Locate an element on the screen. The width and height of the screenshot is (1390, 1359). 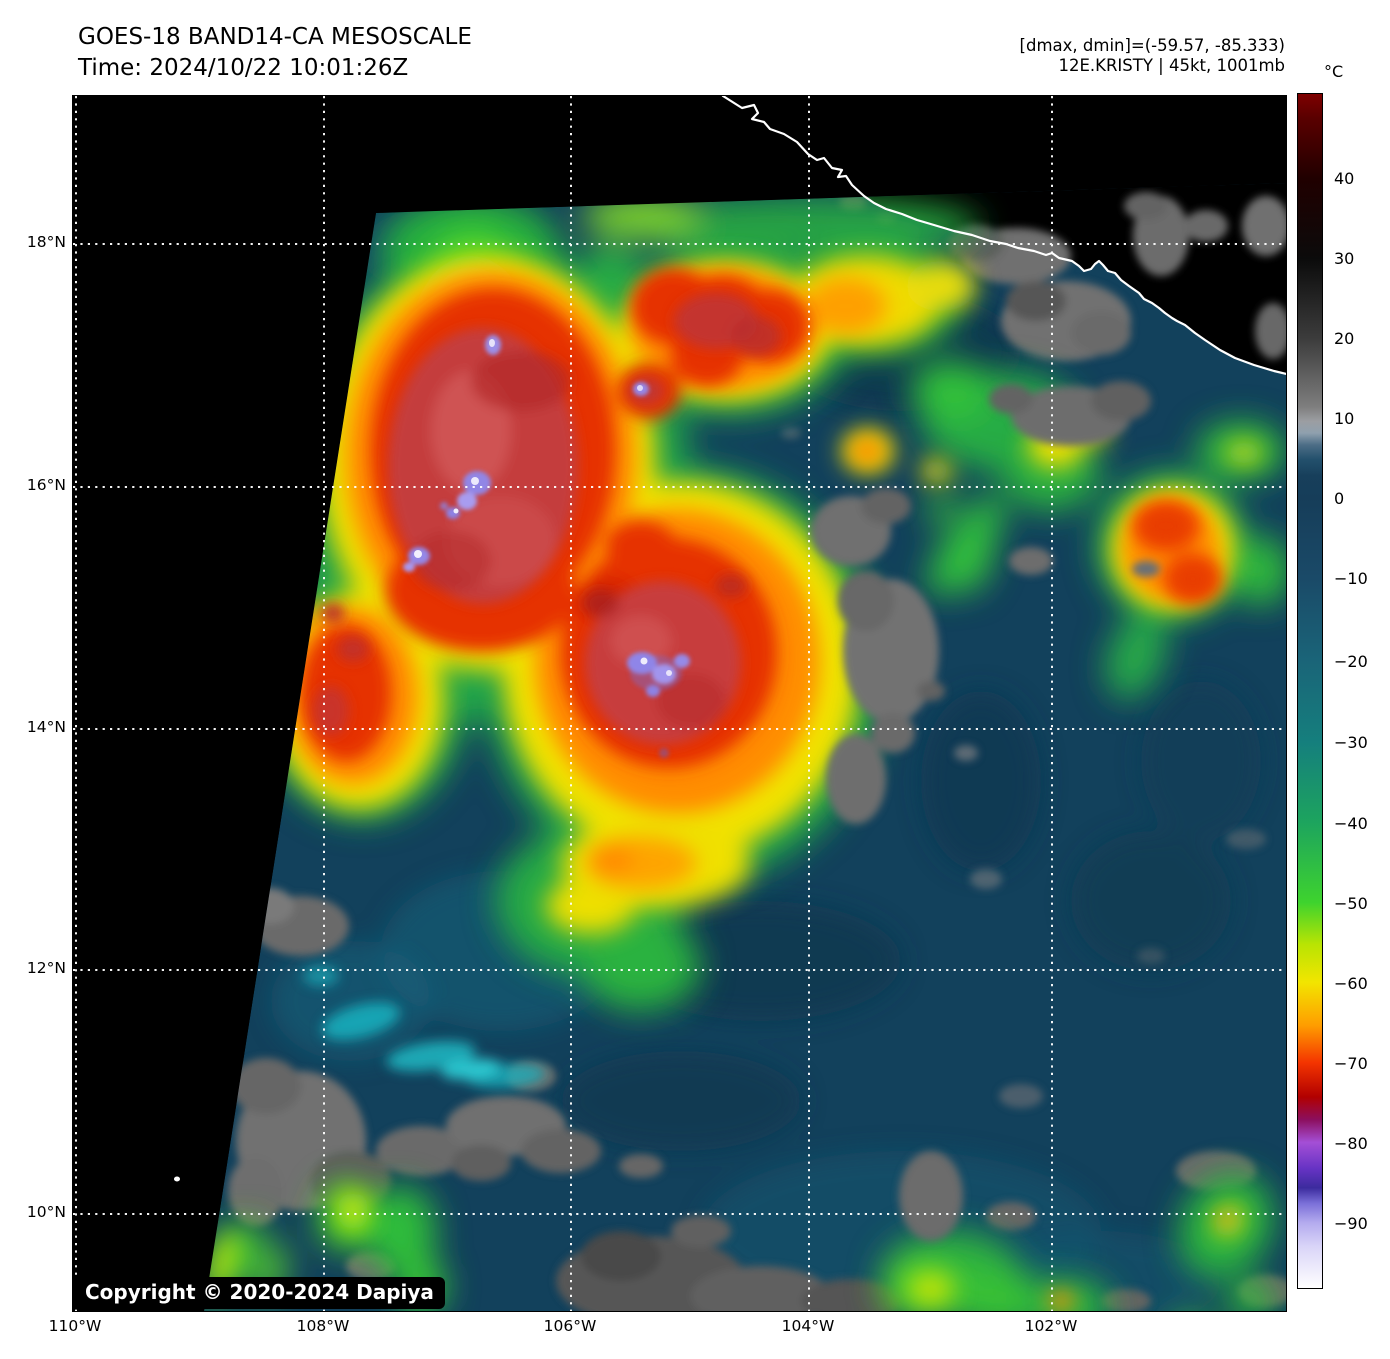
temperature-colorbar is located at coordinates (1310, 691).